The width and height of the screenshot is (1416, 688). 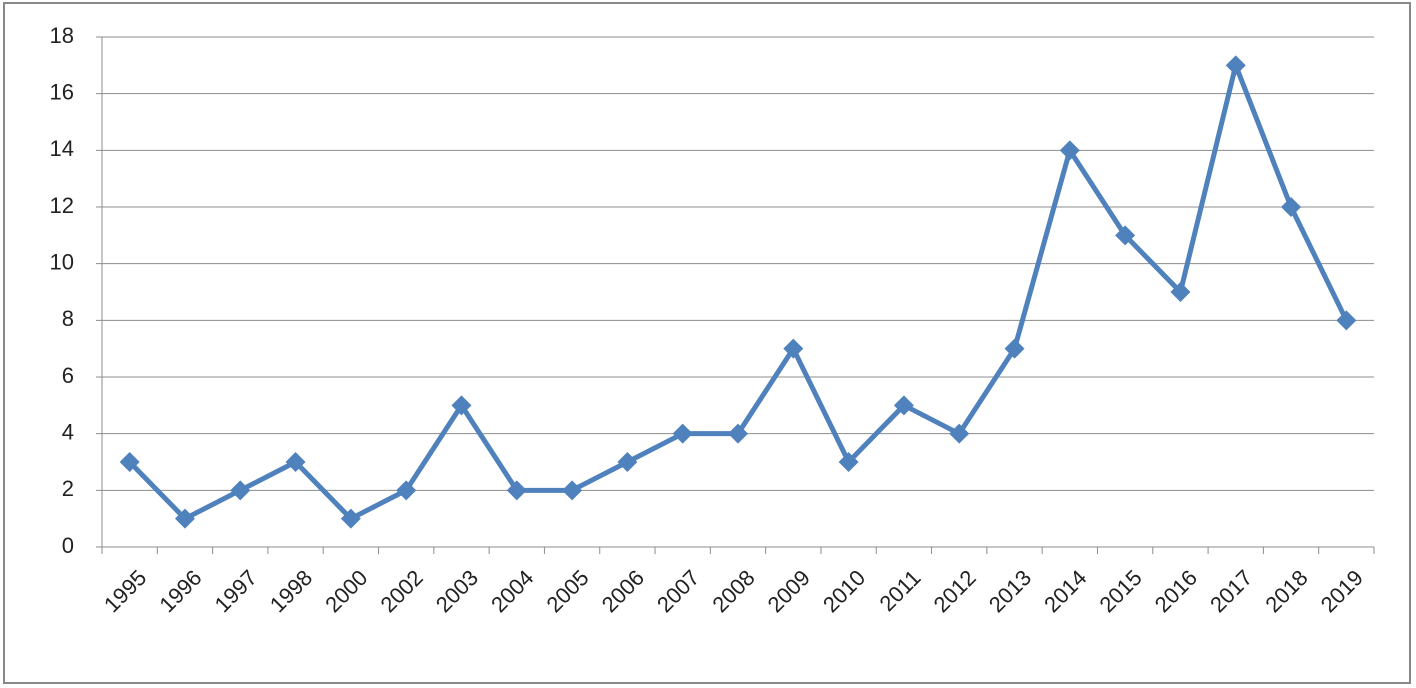 What do you see at coordinates (68, 318) in the screenshot?
I see `y-tick-label: 8` at bounding box center [68, 318].